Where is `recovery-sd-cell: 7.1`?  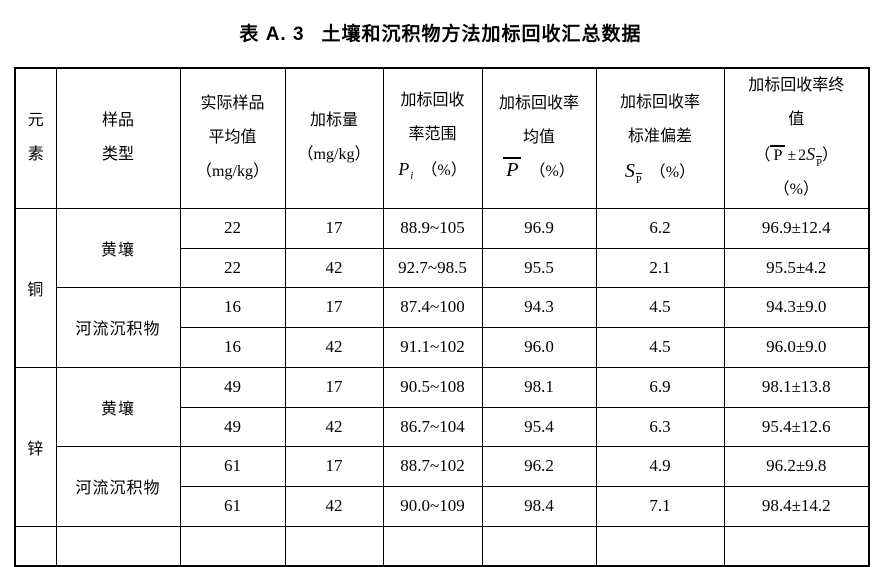
recovery-sd-cell: 7.1 is located at coordinates (660, 506).